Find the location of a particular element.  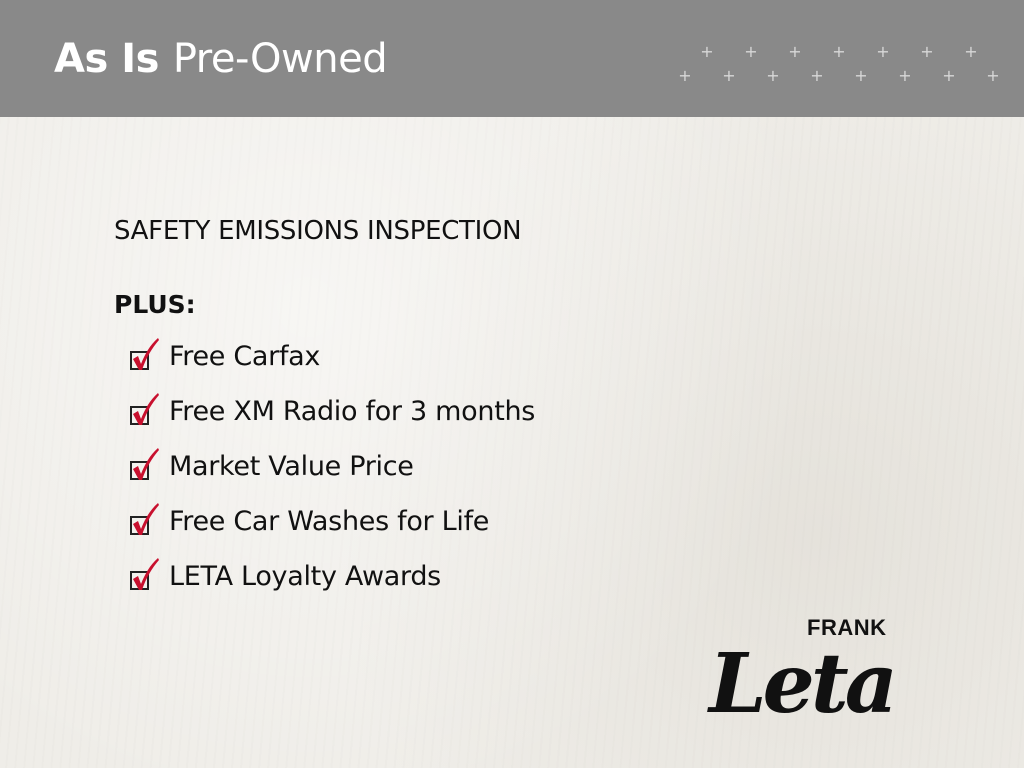

checklist-item: Free Carfax is located at coordinates (225, 355).